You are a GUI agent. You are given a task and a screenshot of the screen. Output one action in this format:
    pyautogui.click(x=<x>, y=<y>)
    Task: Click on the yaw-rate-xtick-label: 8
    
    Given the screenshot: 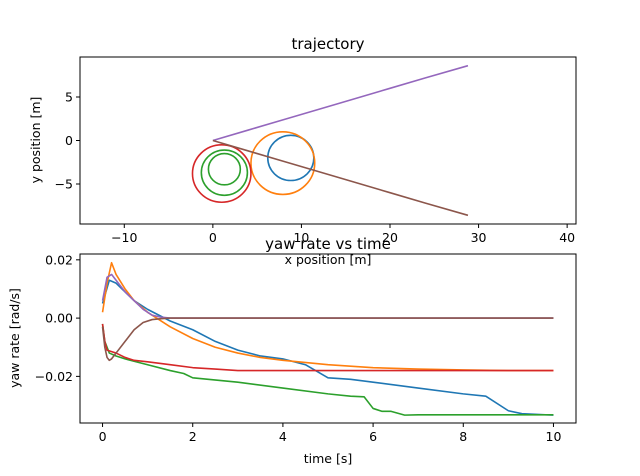 What is the action you would take?
    pyautogui.click(x=463, y=436)
    